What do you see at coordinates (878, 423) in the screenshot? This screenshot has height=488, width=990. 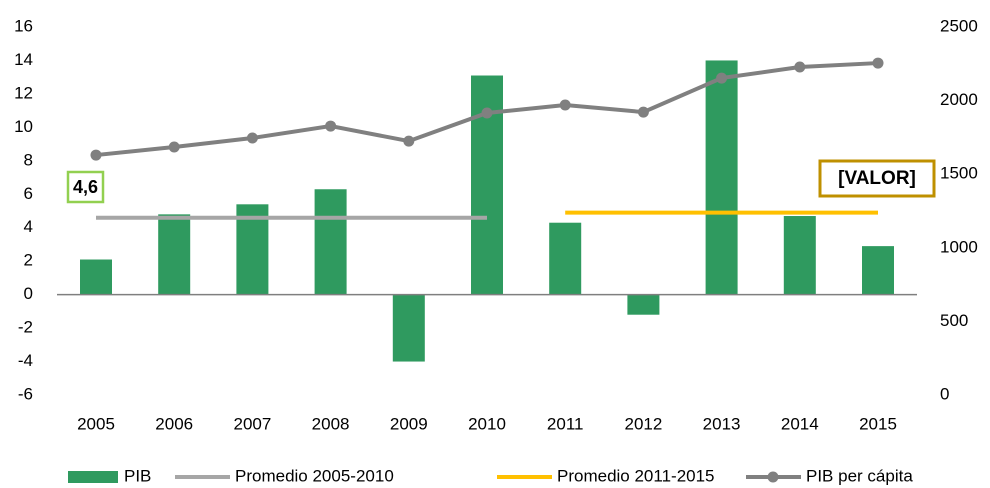 I see `x-tick-label: 2015` at bounding box center [878, 423].